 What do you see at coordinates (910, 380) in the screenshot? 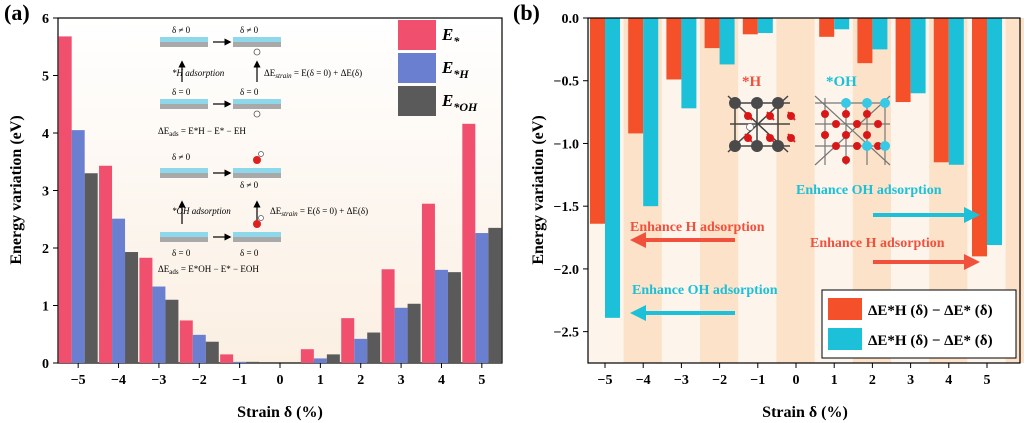
I see `x-tick-label-b-8: 3` at bounding box center [910, 380].